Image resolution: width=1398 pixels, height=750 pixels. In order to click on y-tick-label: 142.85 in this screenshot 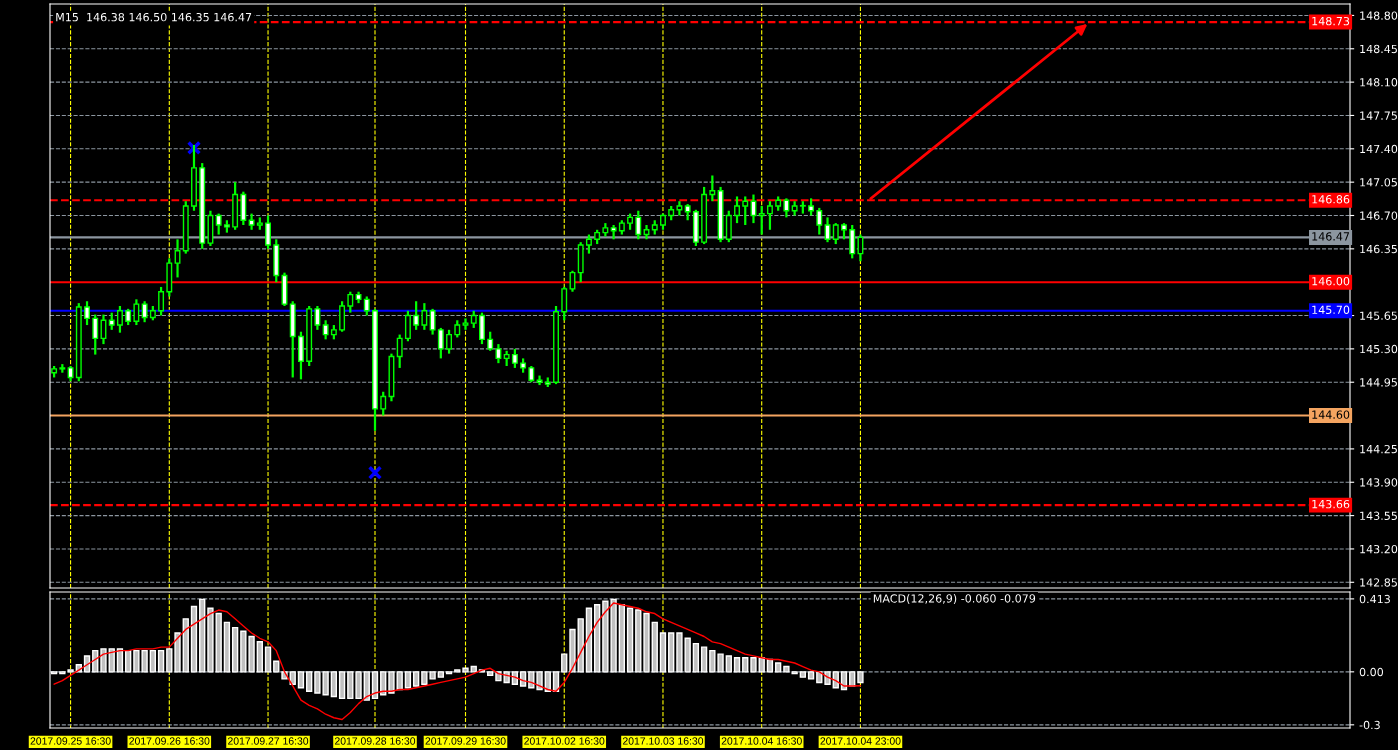, I will do `click(1378, 582)`.